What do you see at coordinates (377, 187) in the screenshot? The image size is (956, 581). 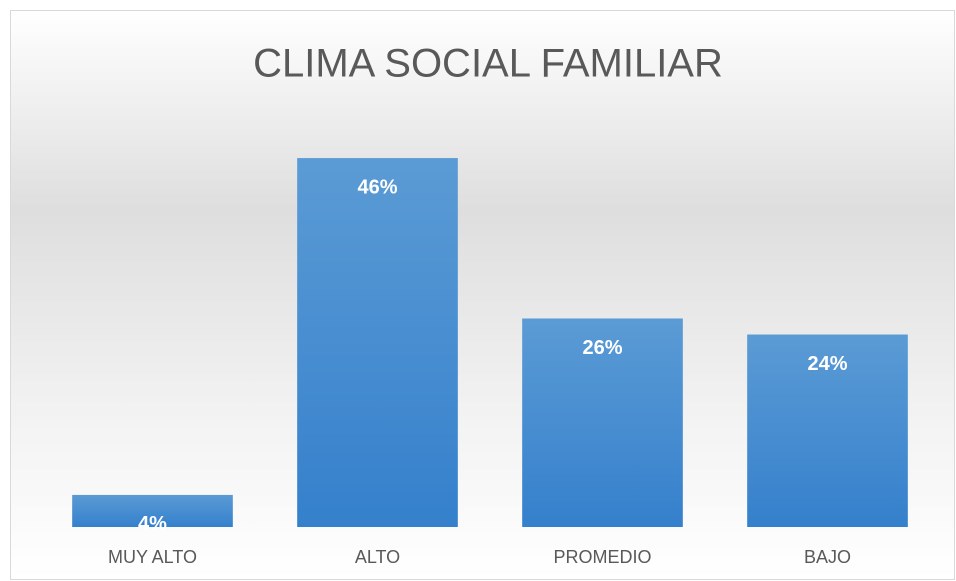 I see `data-label: 46%` at bounding box center [377, 187].